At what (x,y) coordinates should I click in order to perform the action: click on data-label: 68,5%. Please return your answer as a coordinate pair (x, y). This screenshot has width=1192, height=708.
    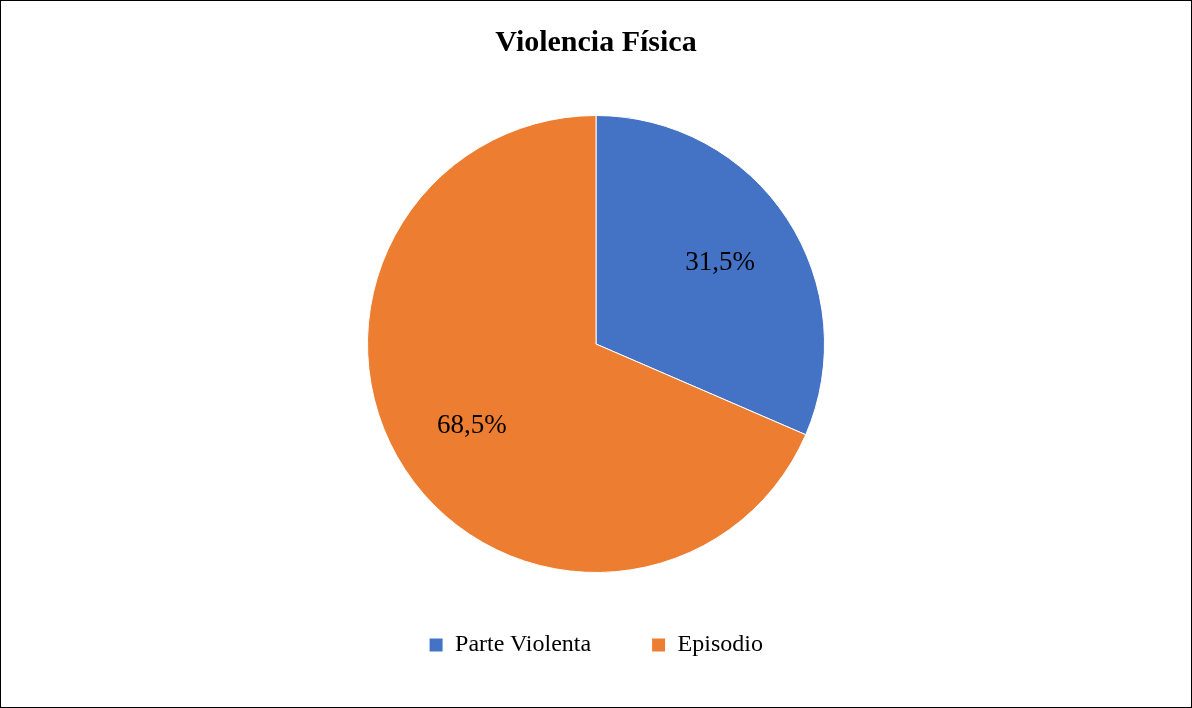
    Looking at the image, I should click on (471, 423).